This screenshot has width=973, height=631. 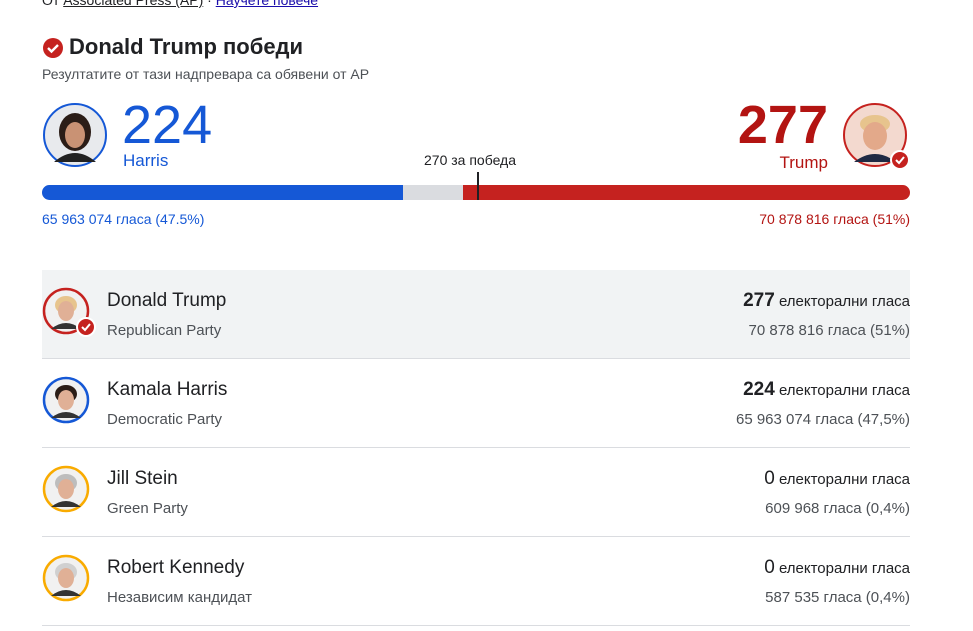 I want to click on candidate-name: Donald Trump, so click(x=167, y=300).